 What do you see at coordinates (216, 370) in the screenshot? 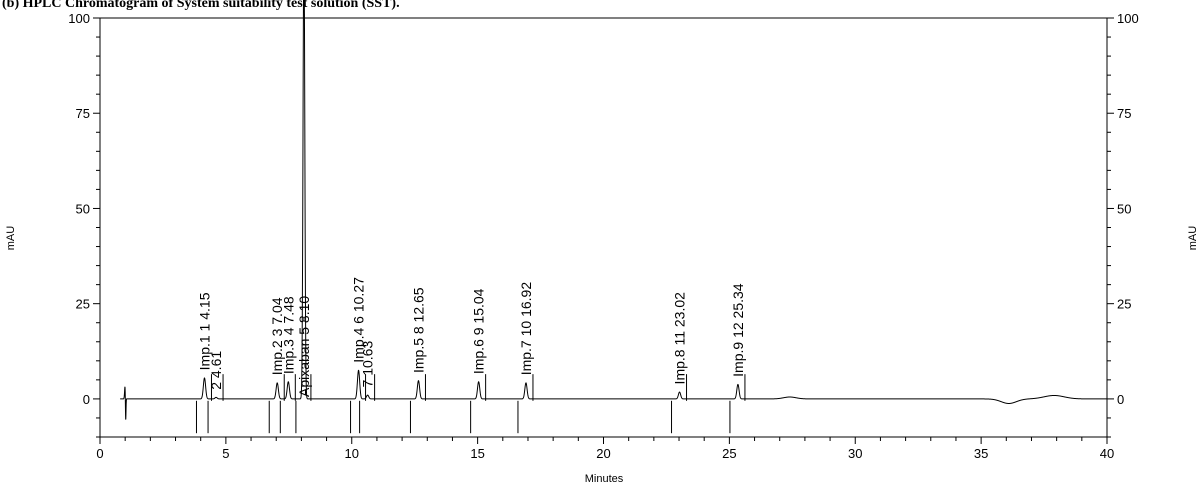
I see `peak-label: 2 4.61` at bounding box center [216, 370].